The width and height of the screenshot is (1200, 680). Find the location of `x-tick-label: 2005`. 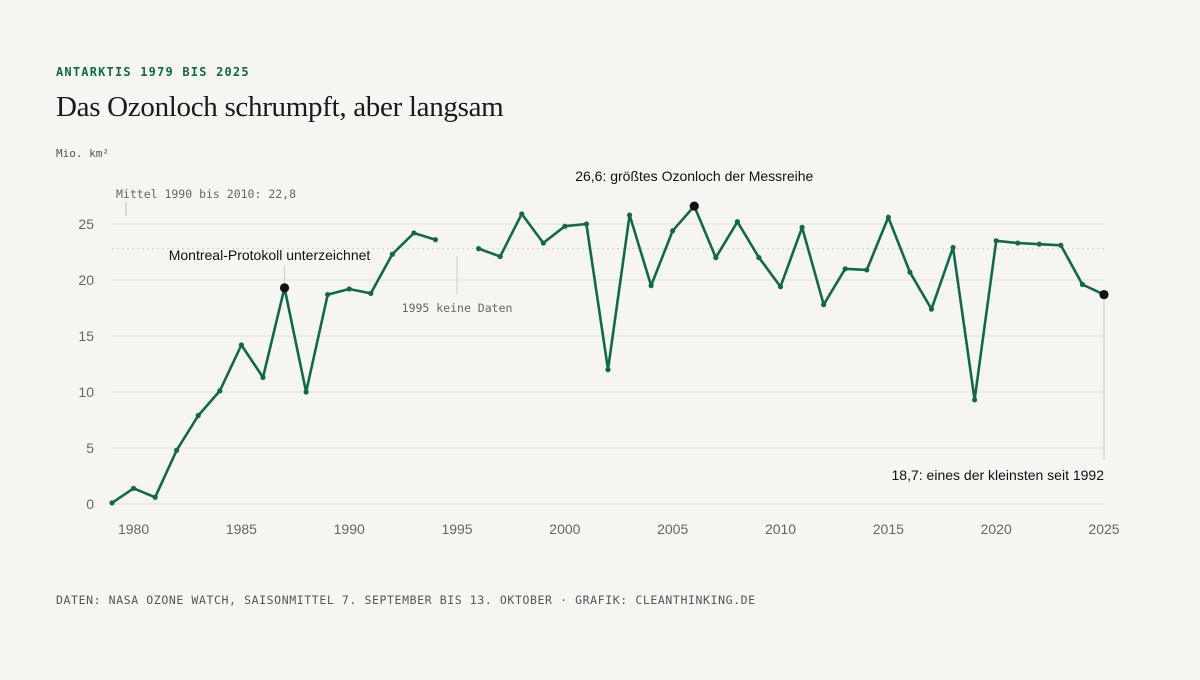

x-tick-label: 2005 is located at coordinates (672, 529).